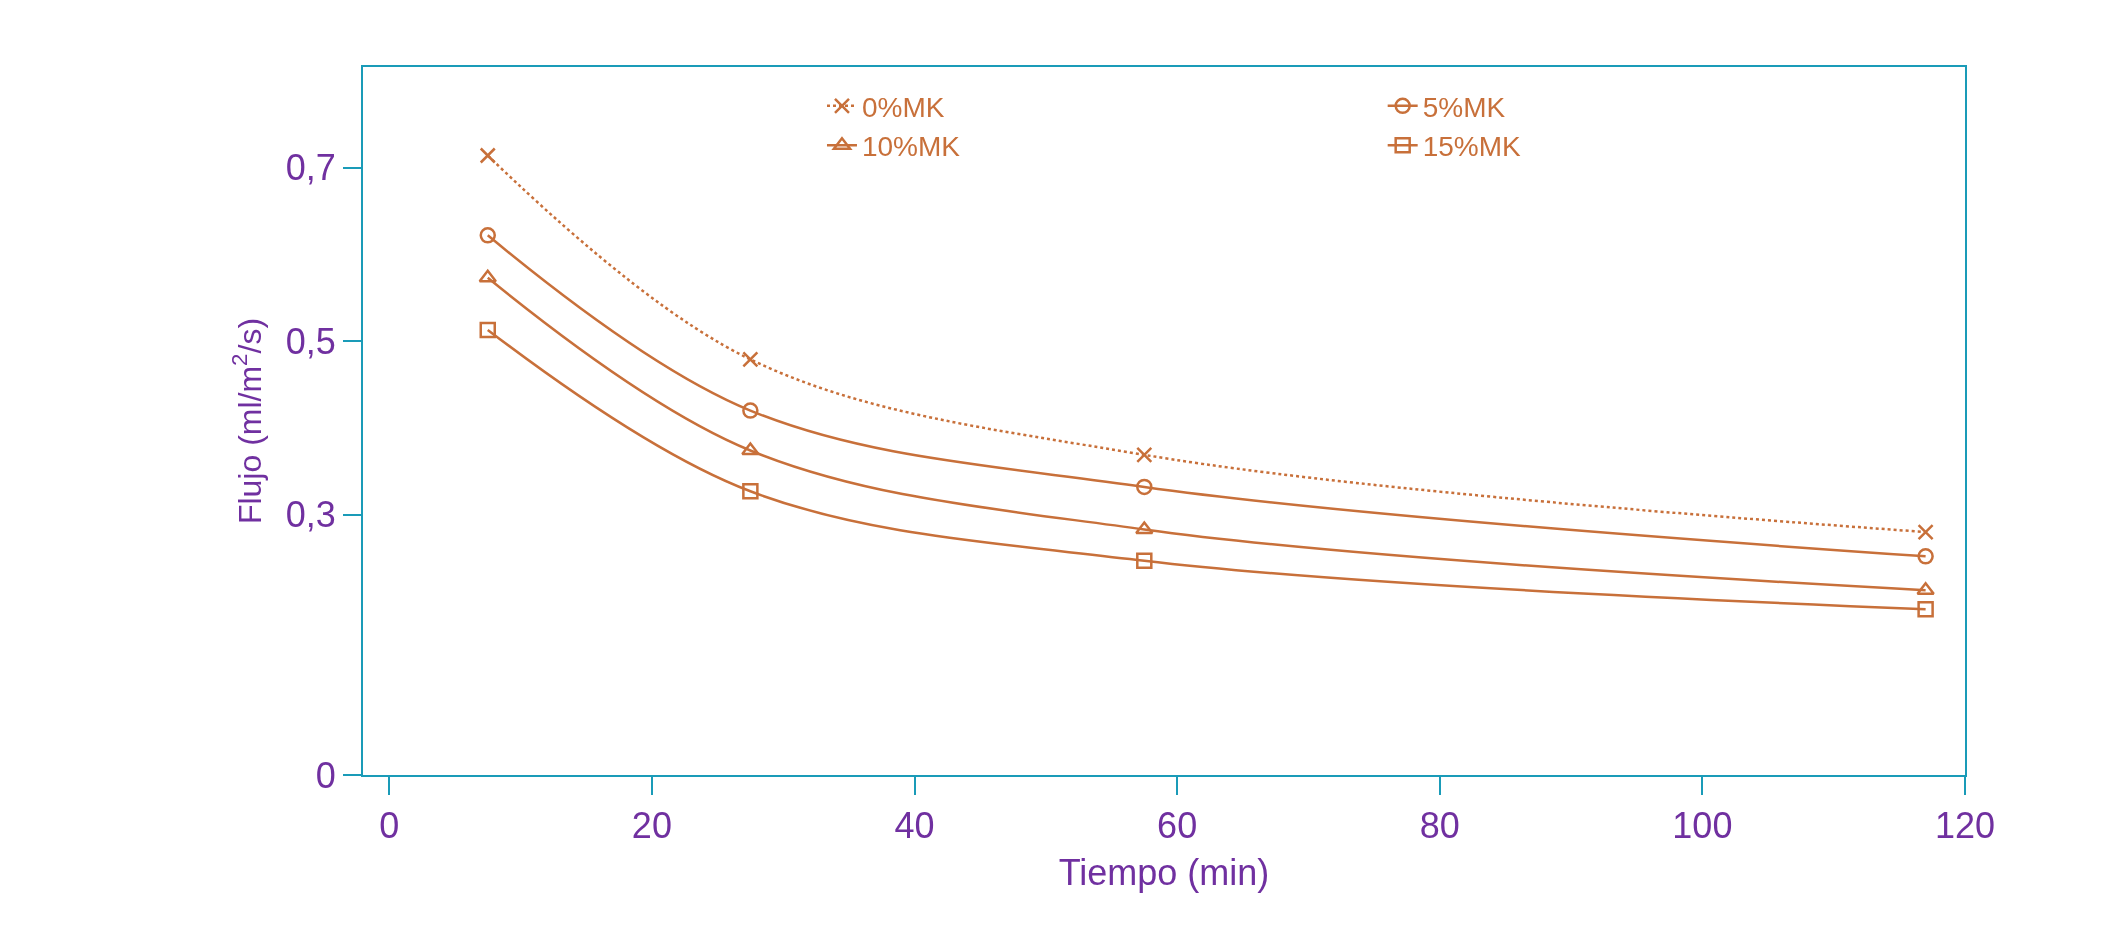  Describe the element at coordinates (1965, 826) in the screenshot. I see `x-tick-label: 120` at that location.